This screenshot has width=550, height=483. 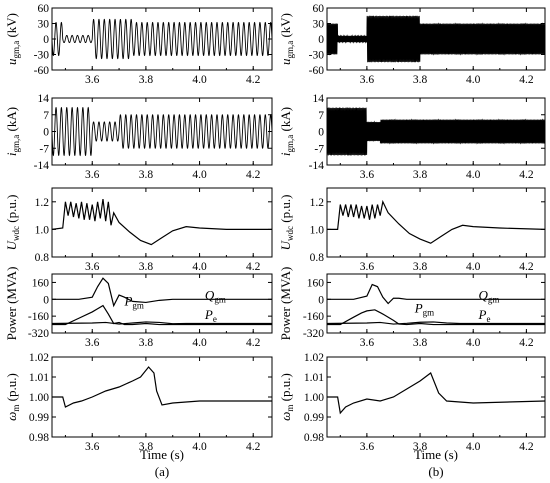 I want to click on panel-a-1: 3.6 3.8 4.0 4.2 14 7 0 -7 -14 igm,a (kA), so click(x=138, y=137).